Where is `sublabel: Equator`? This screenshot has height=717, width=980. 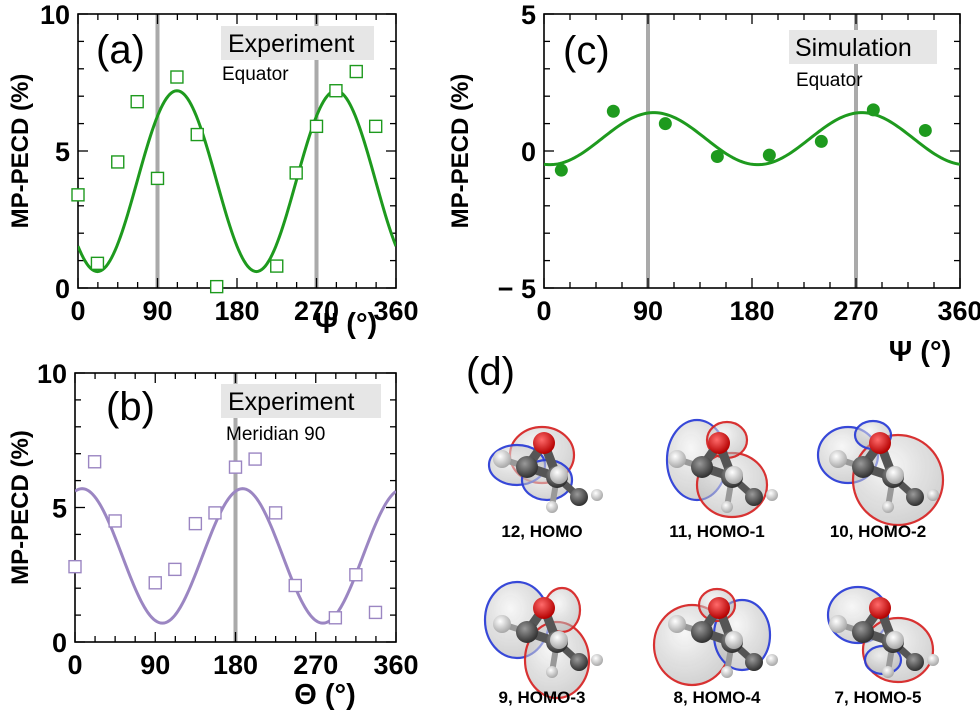 sublabel: Equator is located at coordinates (255, 74).